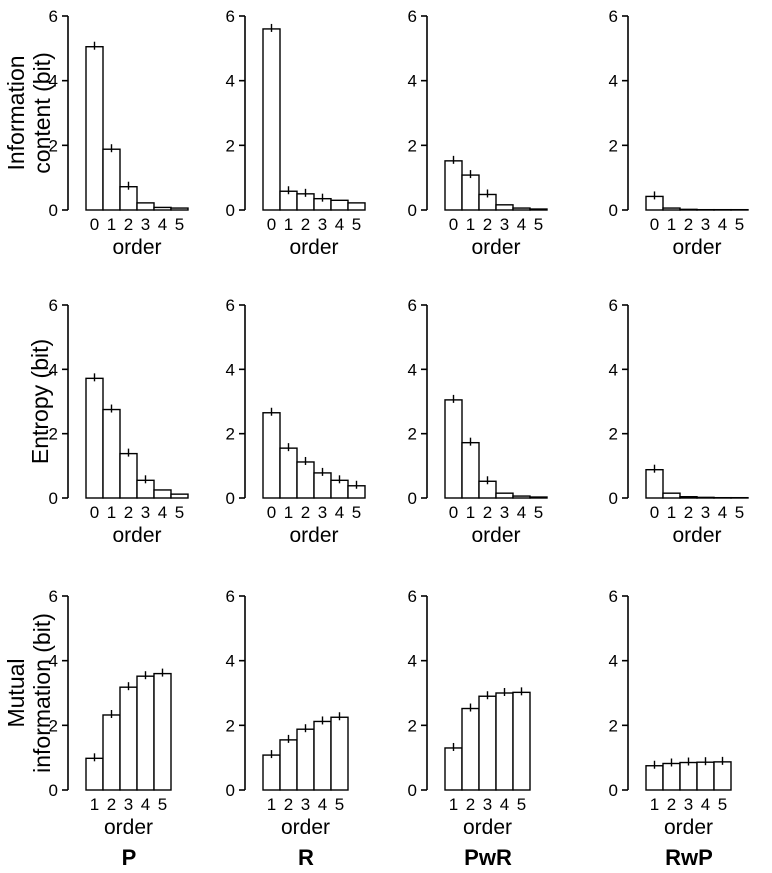  I want to click on panel-r2-RwP-order-label: 4, so click(705, 804).